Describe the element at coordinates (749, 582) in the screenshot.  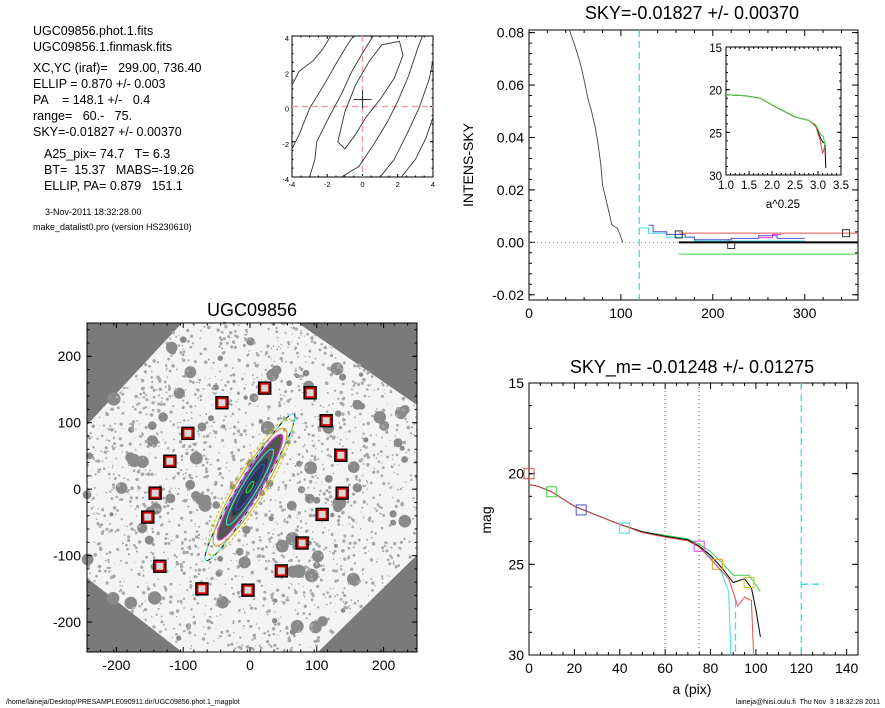
I see `mag-marker-square` at that location.